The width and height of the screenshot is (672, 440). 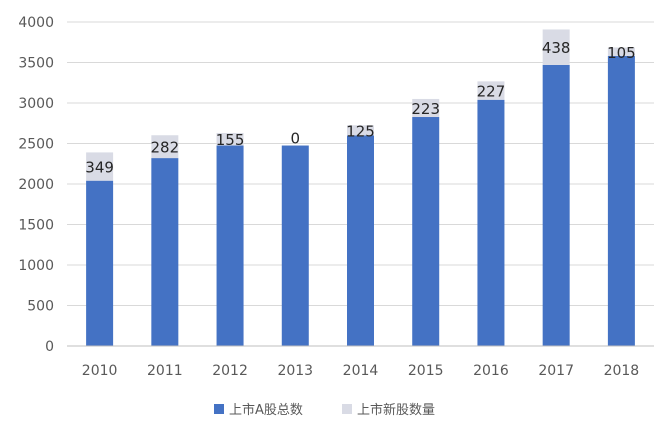 I want to click on bar-new-2015, so click(x=426, y=108).